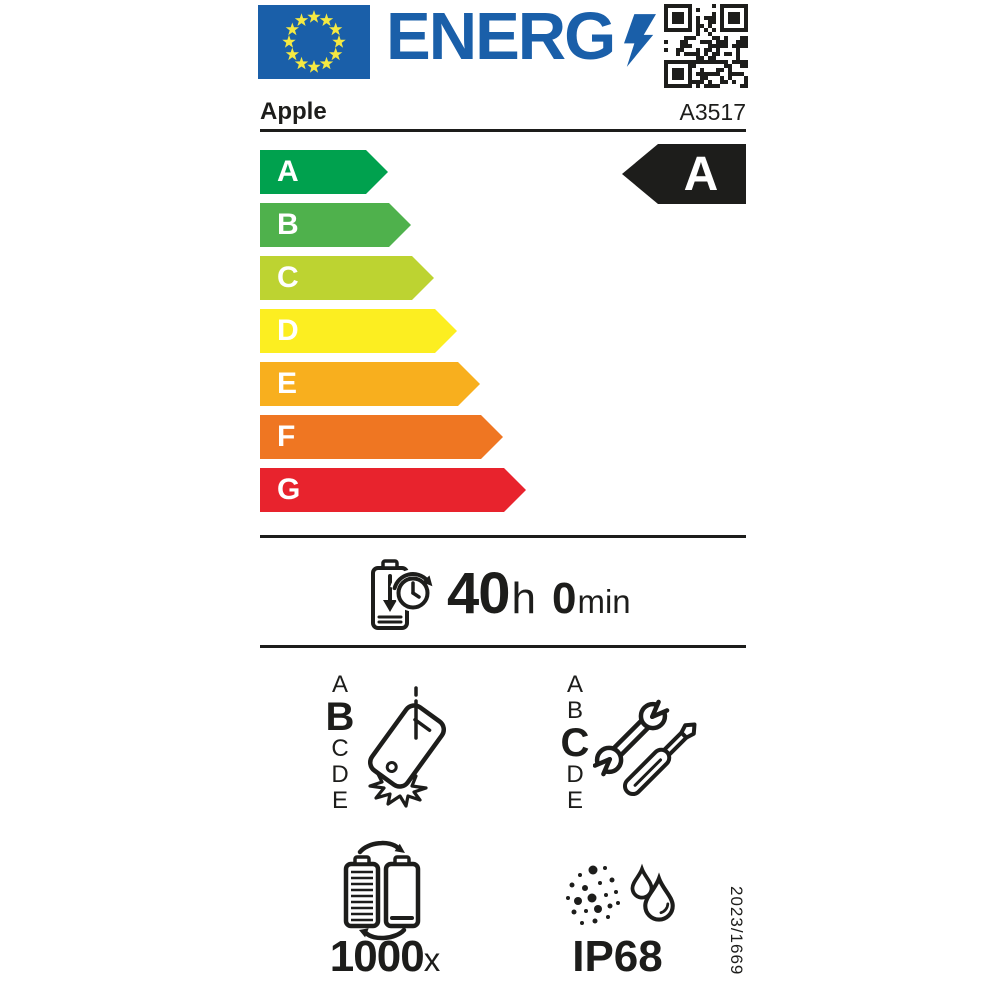 This screenshot has height=1000, width=1000. I want to click on grade-arrow-a: A, so click(324, 172).